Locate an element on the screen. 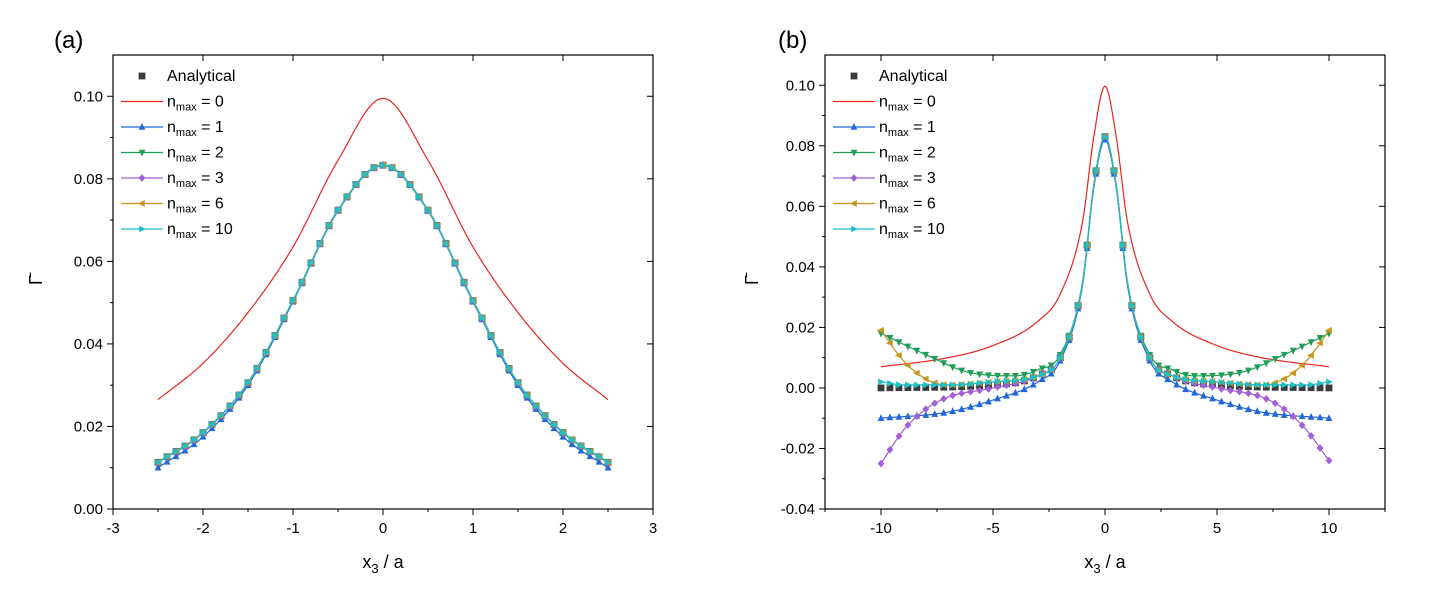  legend-label: nmax = 10 is located at coordinates (912, 231).